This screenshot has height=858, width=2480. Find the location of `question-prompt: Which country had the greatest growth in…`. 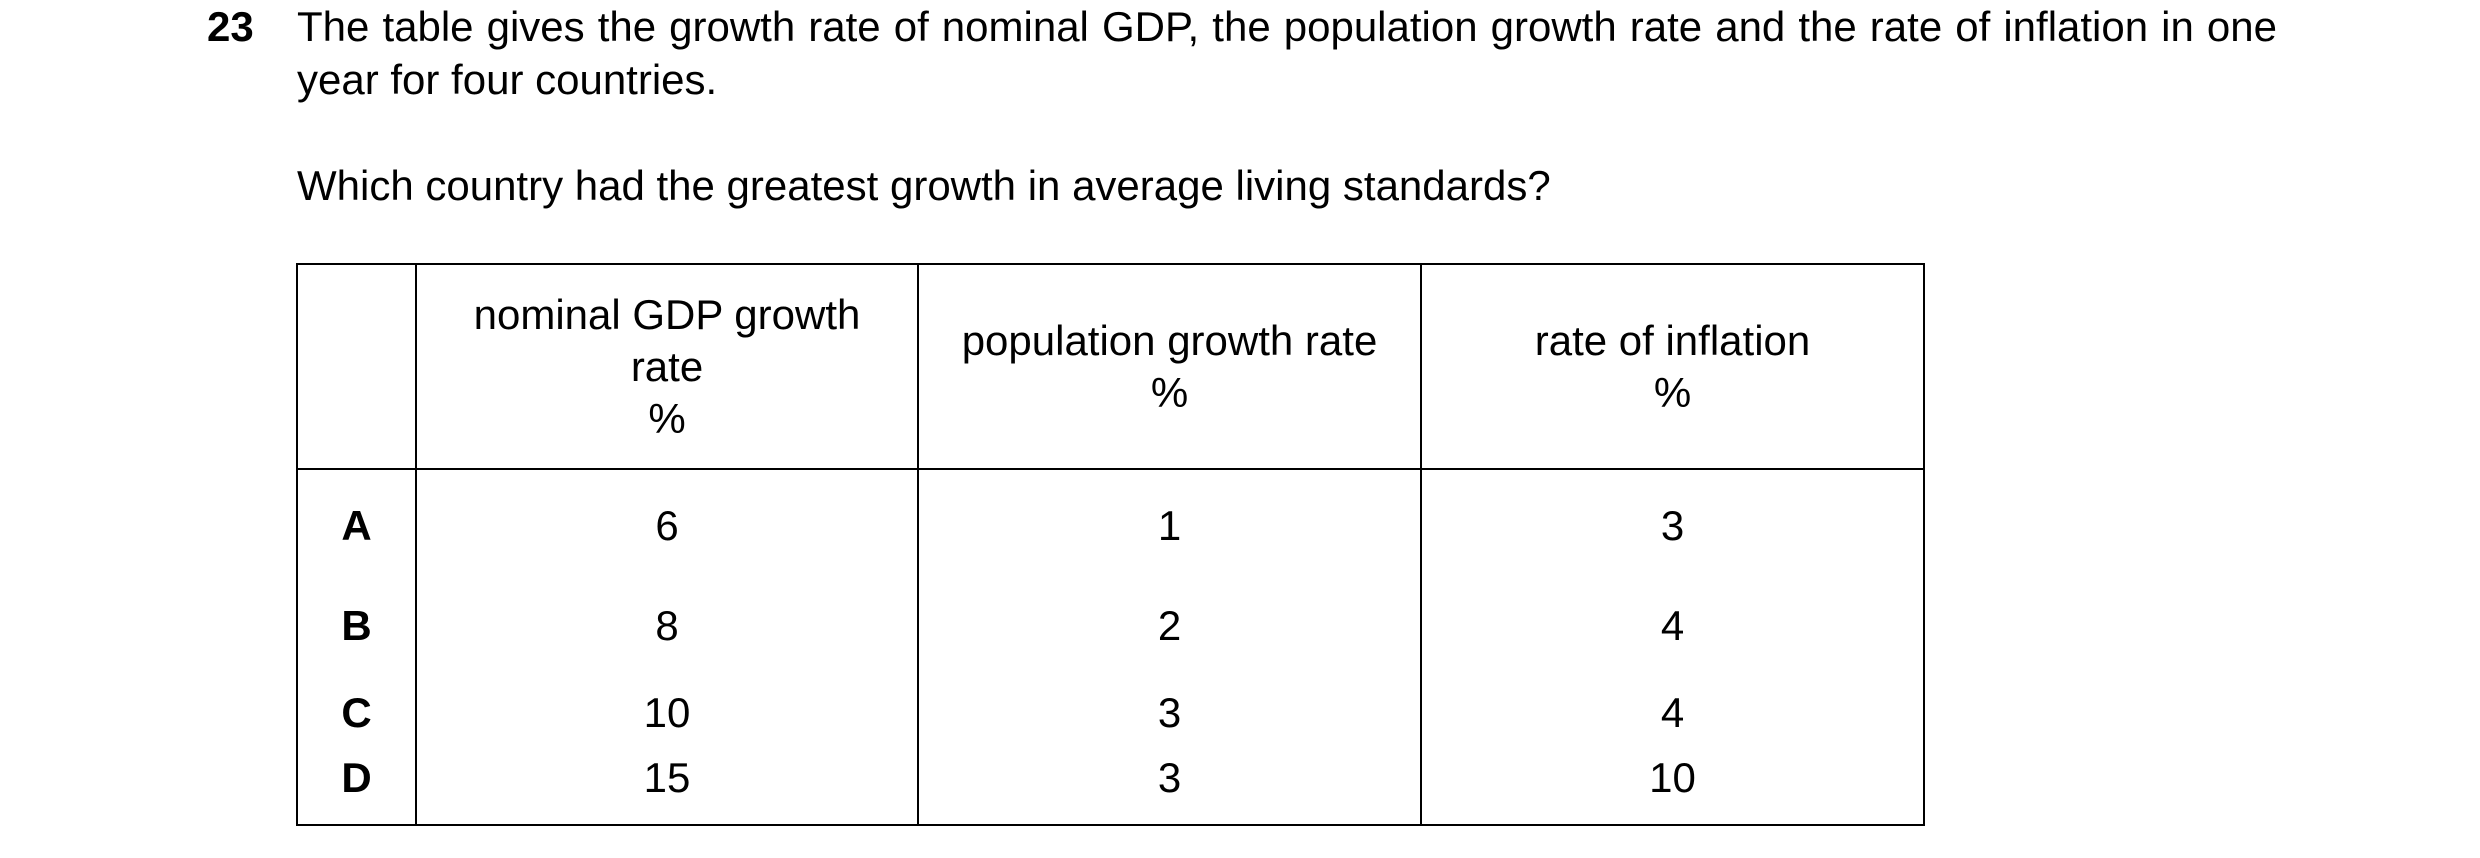

question-prompt: Which country had the greatest growth in… is located at coordinates (924, 185).